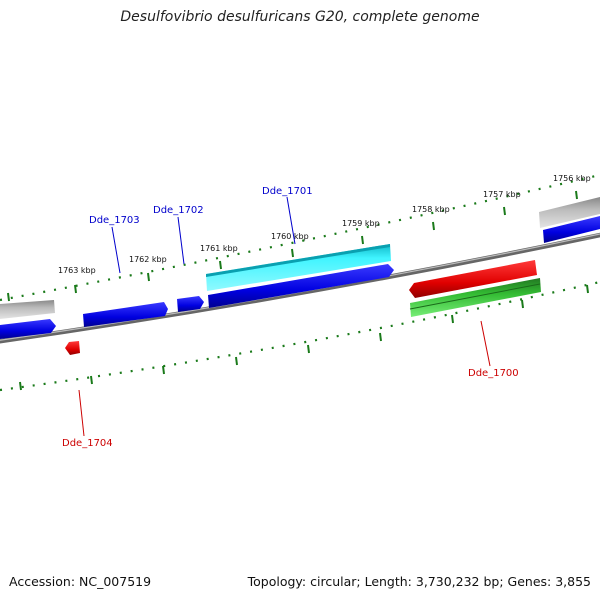 The height and width of the screenshot is (600, 600). I want to click on gene-label-dde-1703: Dde_1703, so click(114, 220).